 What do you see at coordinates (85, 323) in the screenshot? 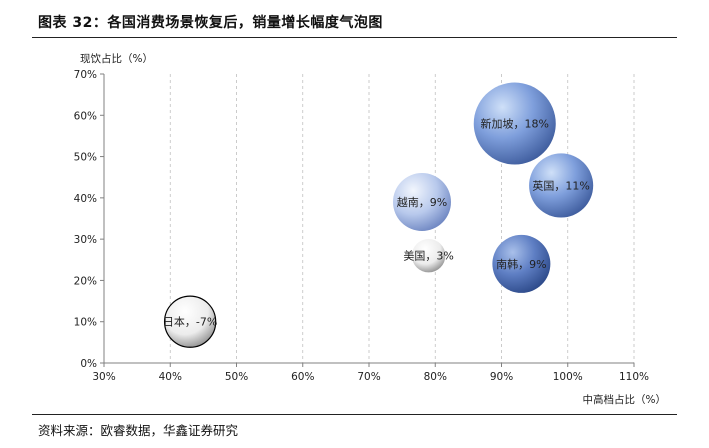
I see `y-tick-label: 10%` at bounding box center [85, 323].